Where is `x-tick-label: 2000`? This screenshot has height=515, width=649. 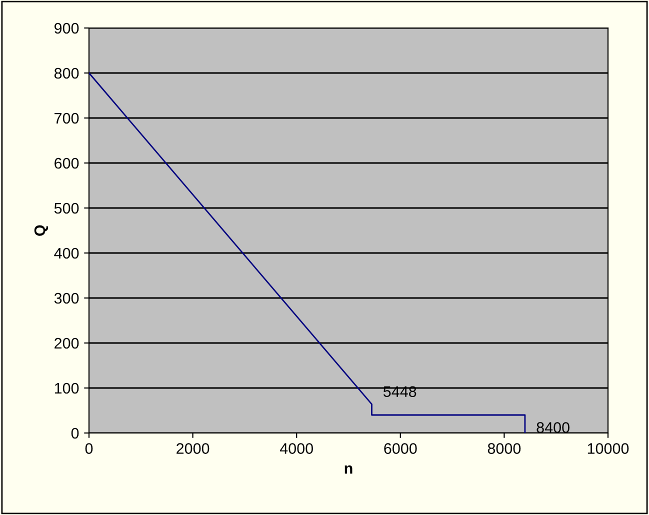 x-tick-label: 2000 is located at coordinates (193, 448).